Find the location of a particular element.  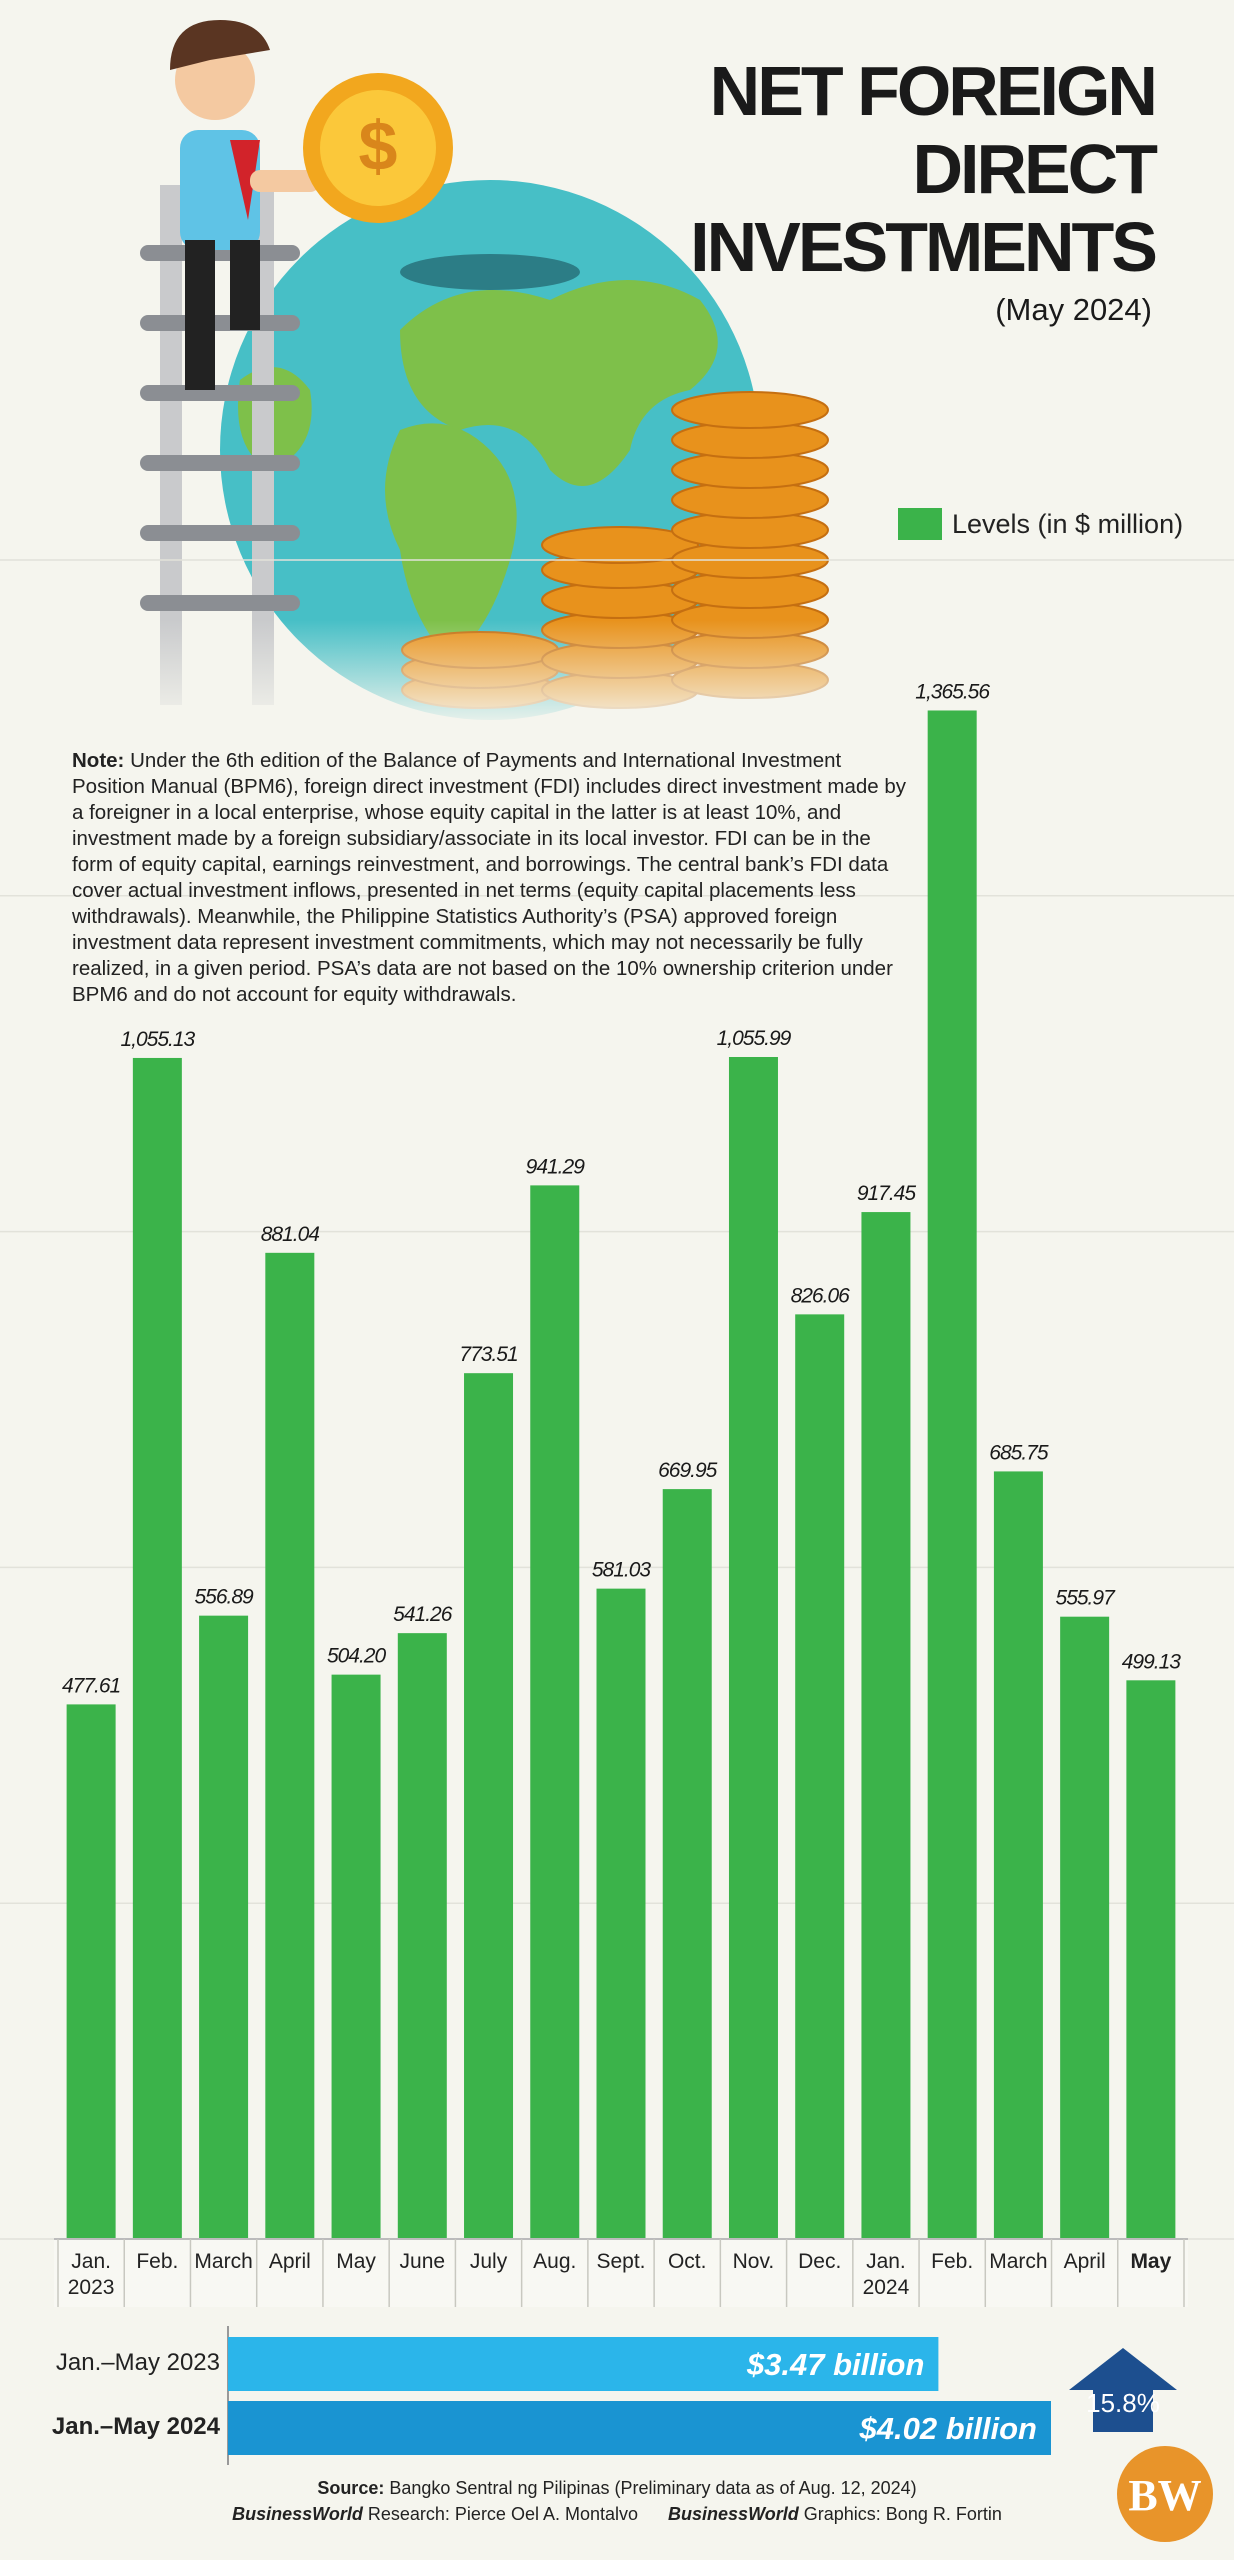

value-label: 541.26 is located at coordinates (423, 1614).